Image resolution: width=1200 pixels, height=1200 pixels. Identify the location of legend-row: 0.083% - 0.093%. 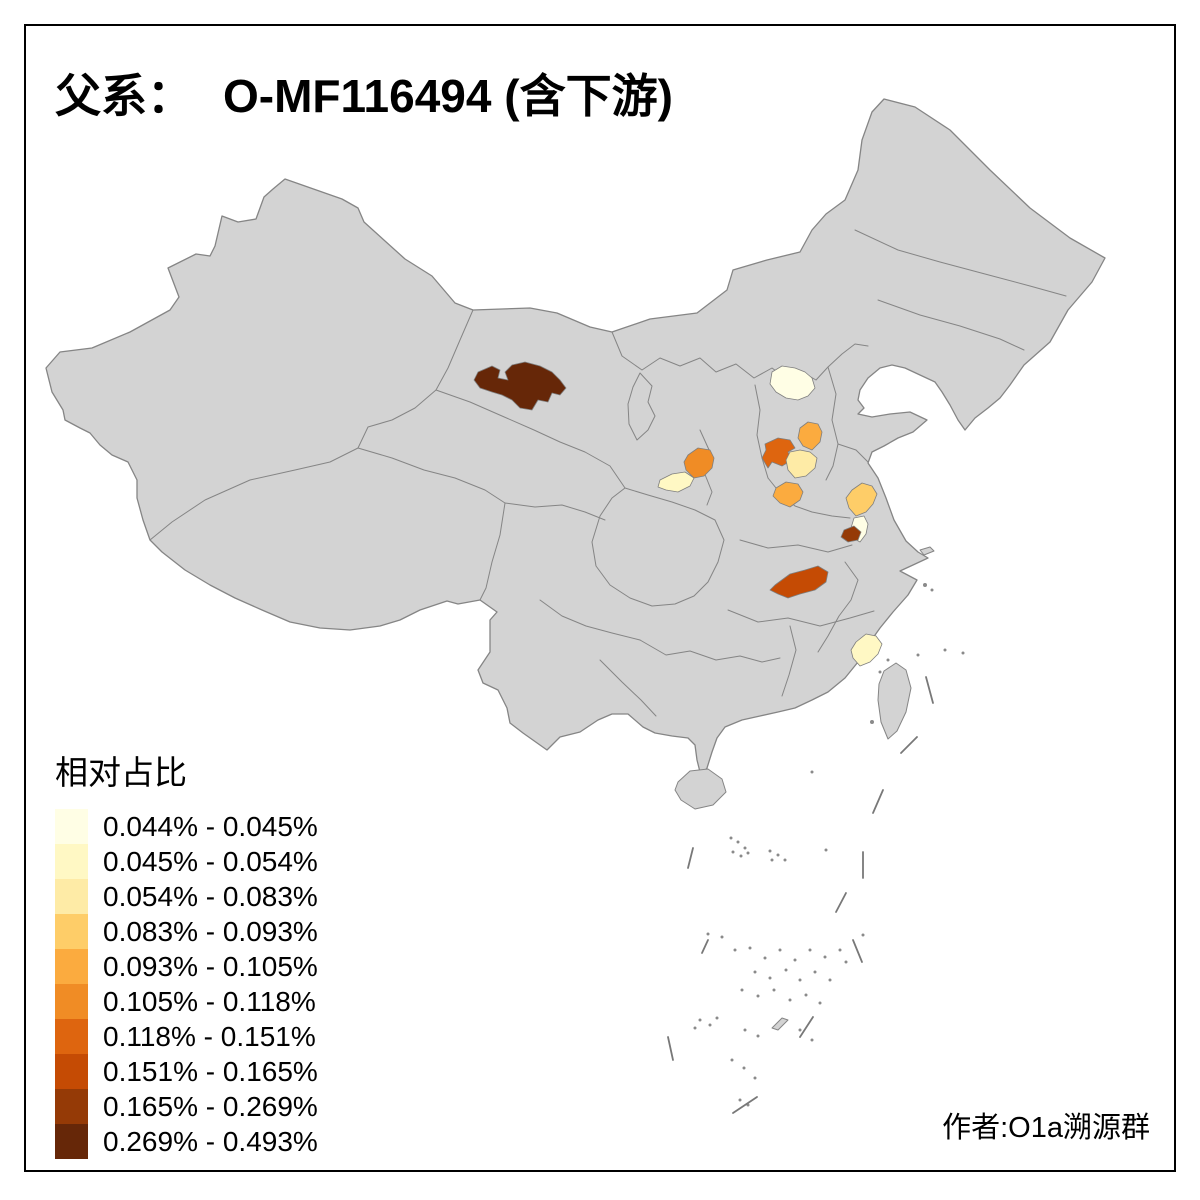
(186, 931).